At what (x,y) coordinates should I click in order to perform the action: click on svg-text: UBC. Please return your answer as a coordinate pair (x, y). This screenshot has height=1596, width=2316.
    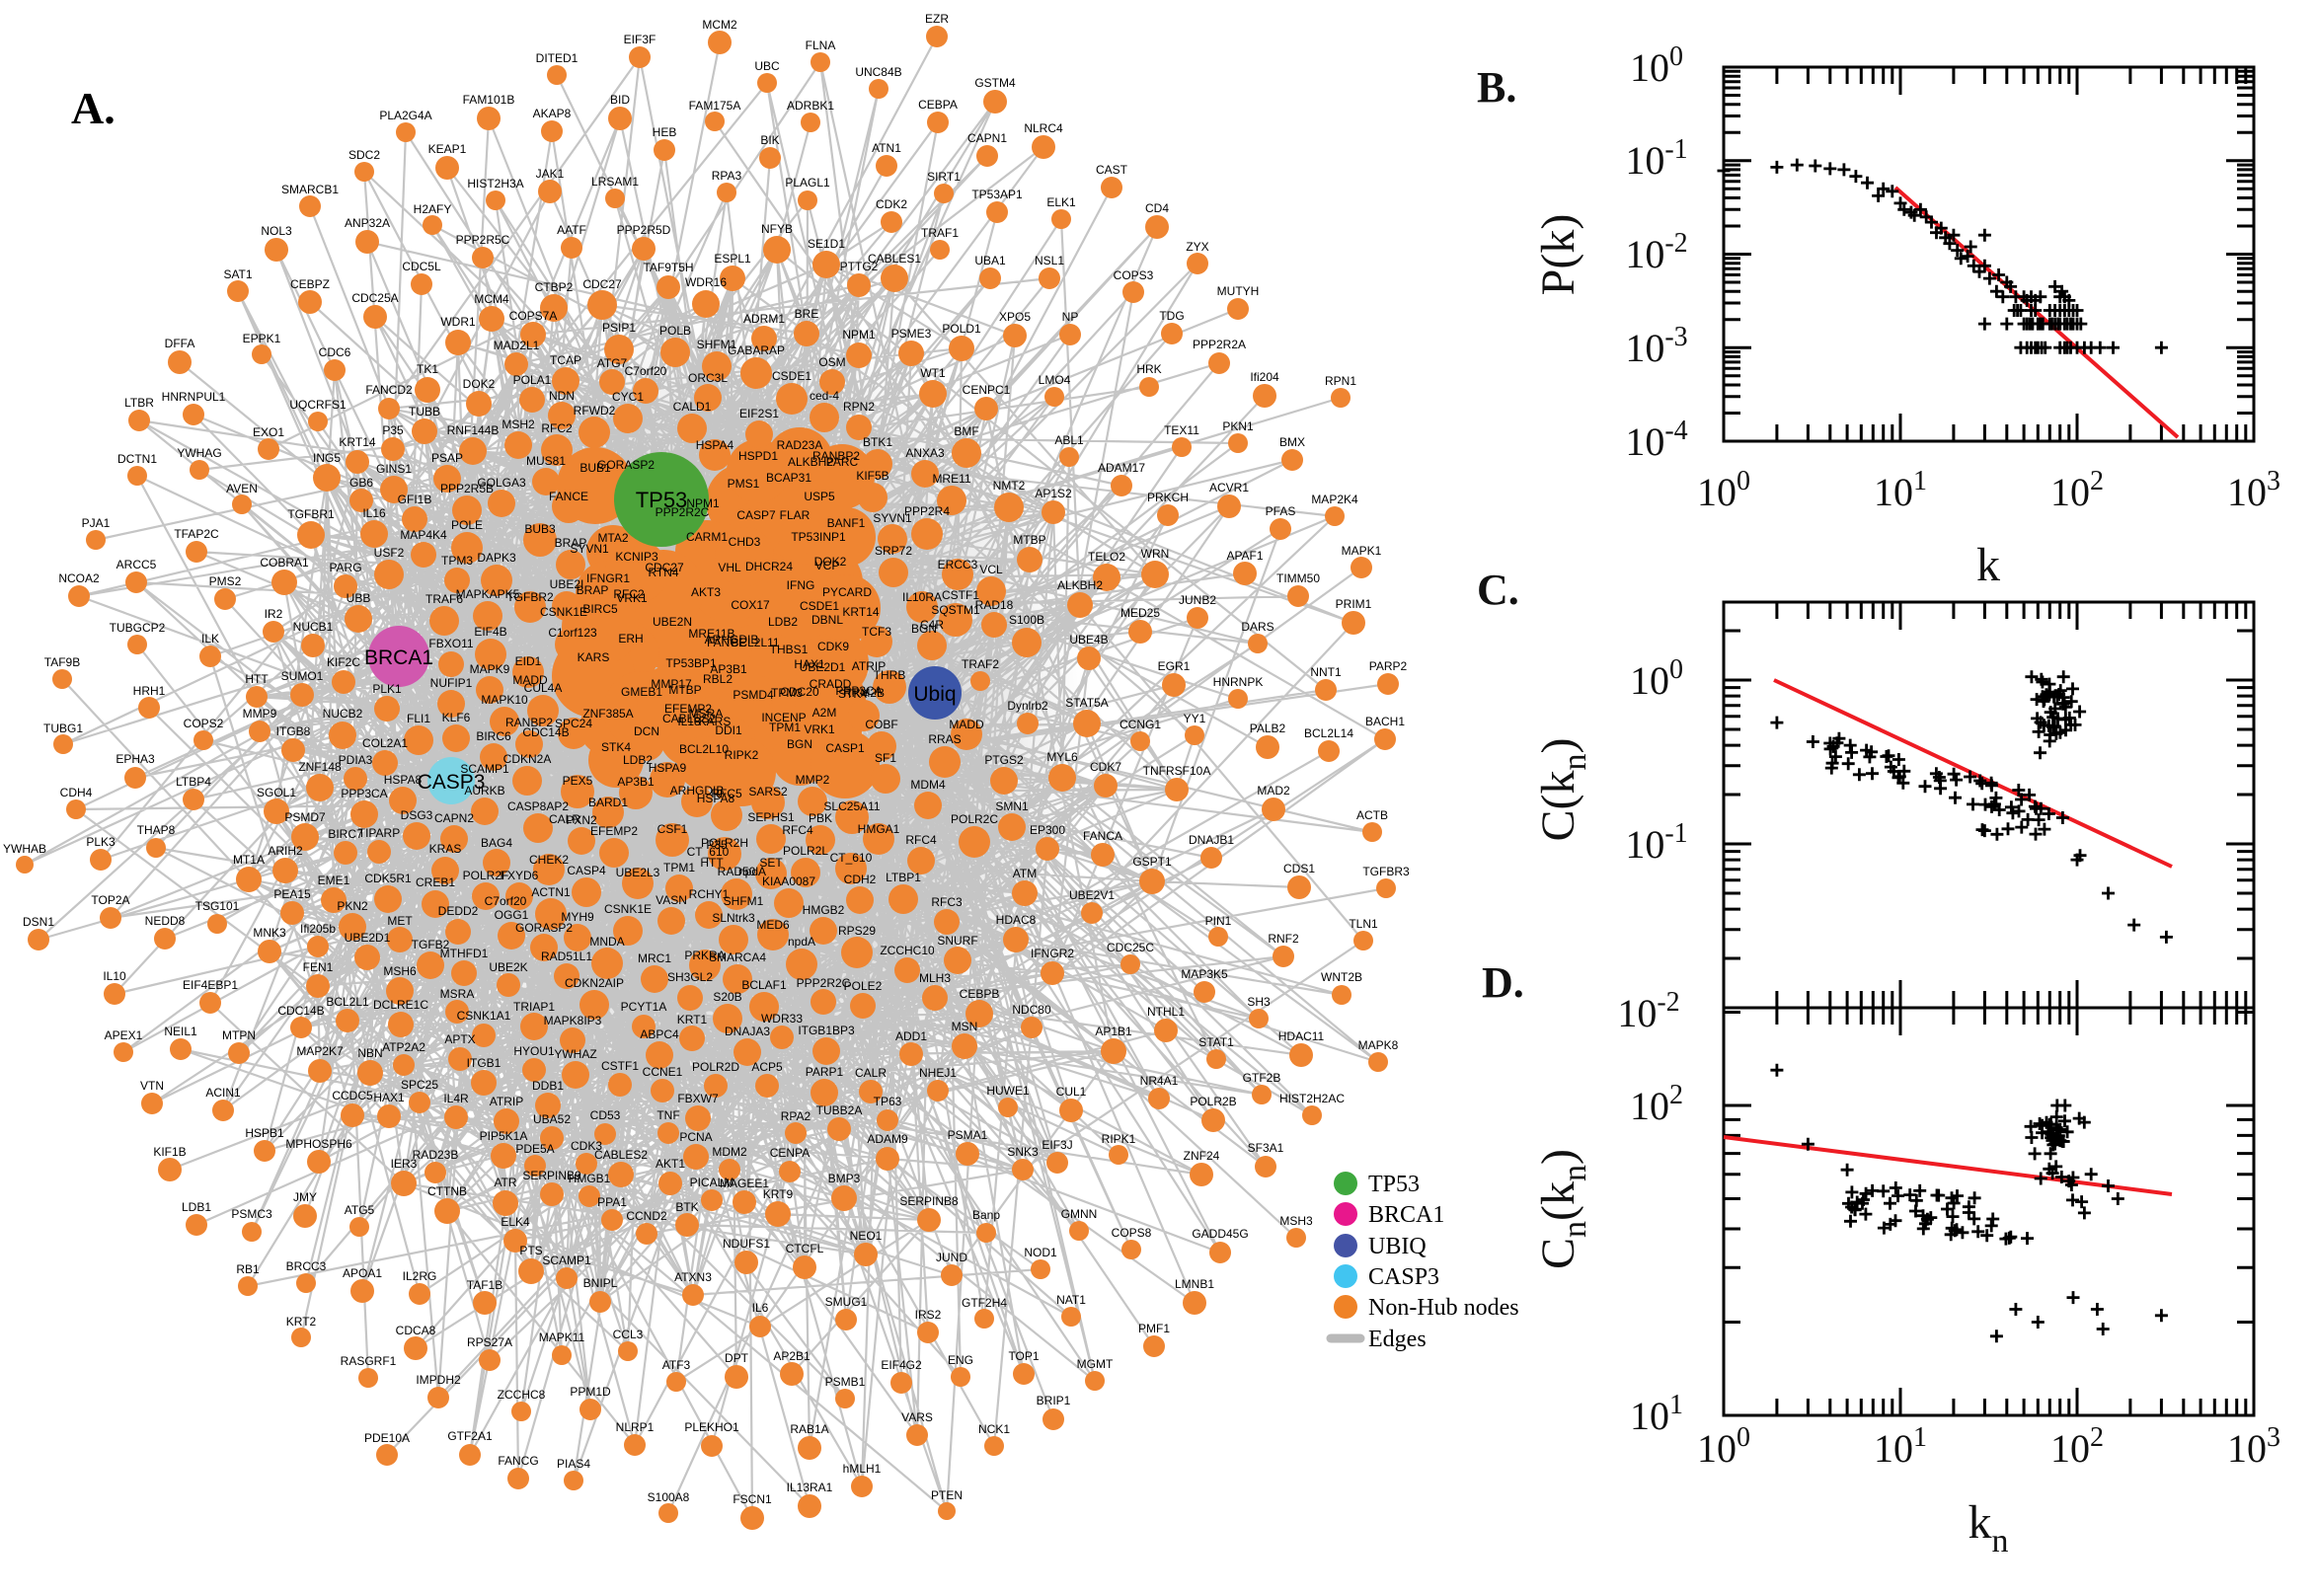
    Looking at the image, I should click on (767, 66).